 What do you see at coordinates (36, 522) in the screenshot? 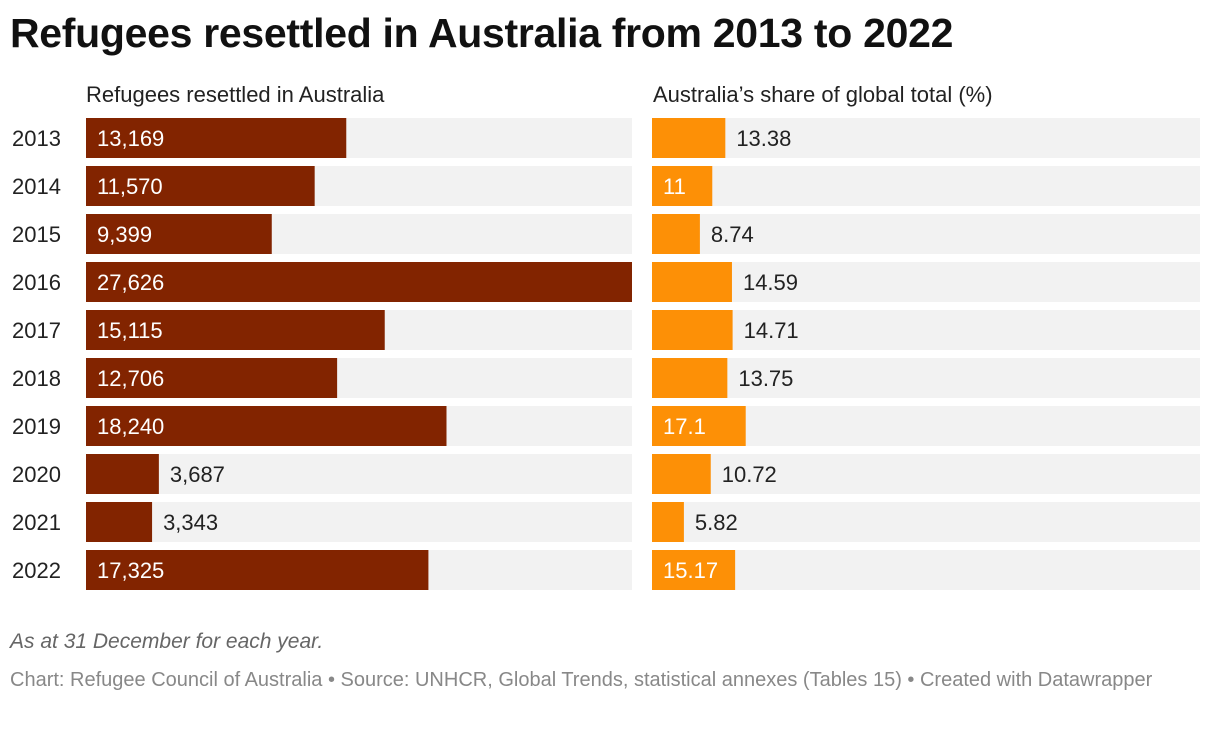
I see `year-label: 2021` at bounding box center [36, 522].